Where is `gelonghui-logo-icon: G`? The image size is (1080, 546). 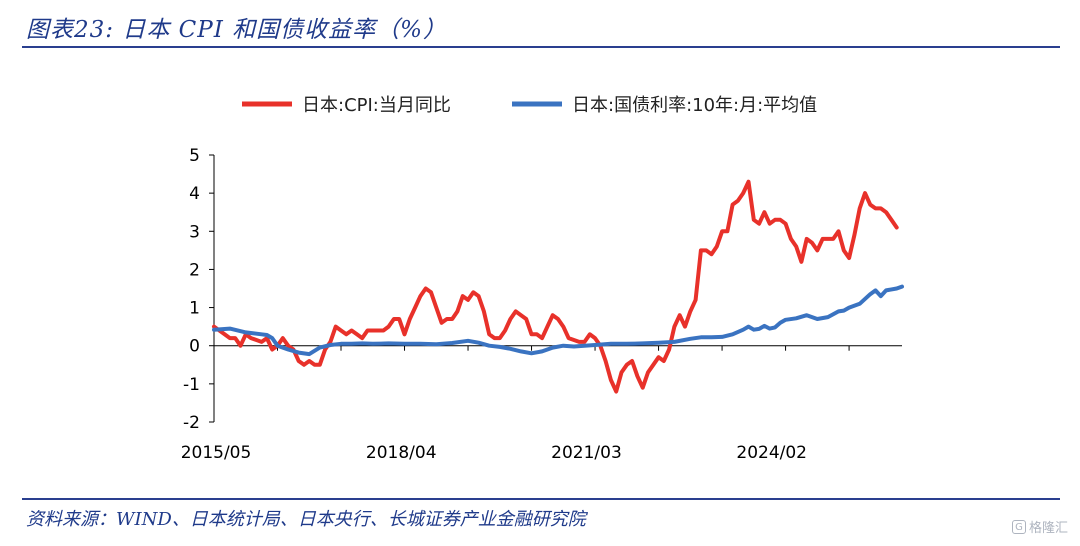
gelonghui-logo-icon: G is located at coordinates (1018, 526).